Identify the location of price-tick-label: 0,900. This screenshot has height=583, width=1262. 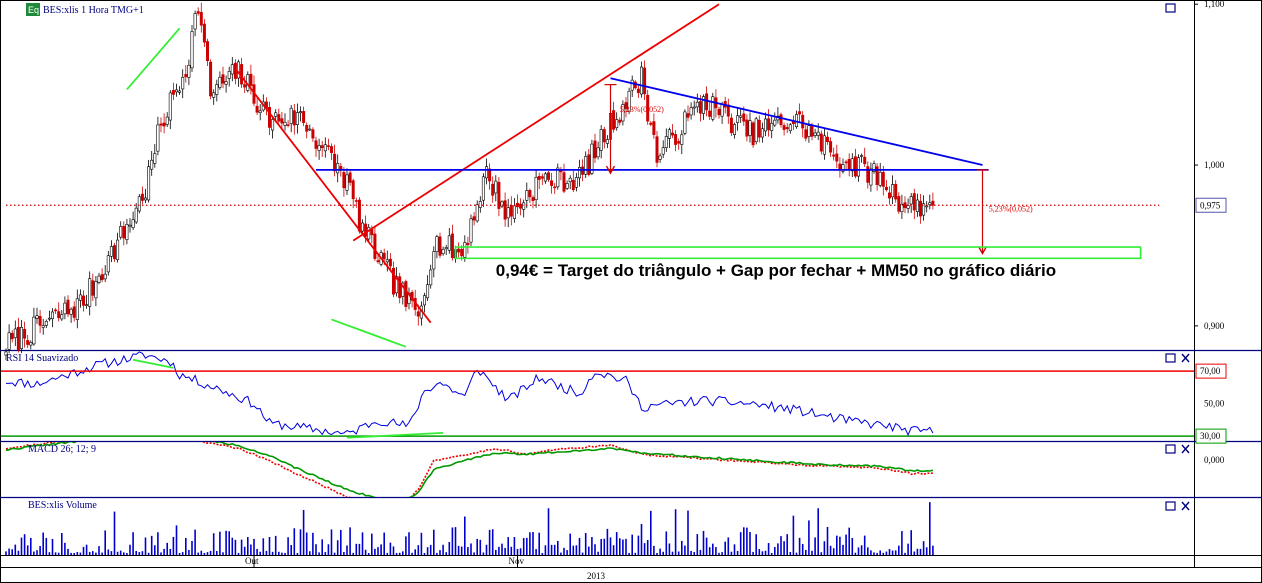
(1214, 326).